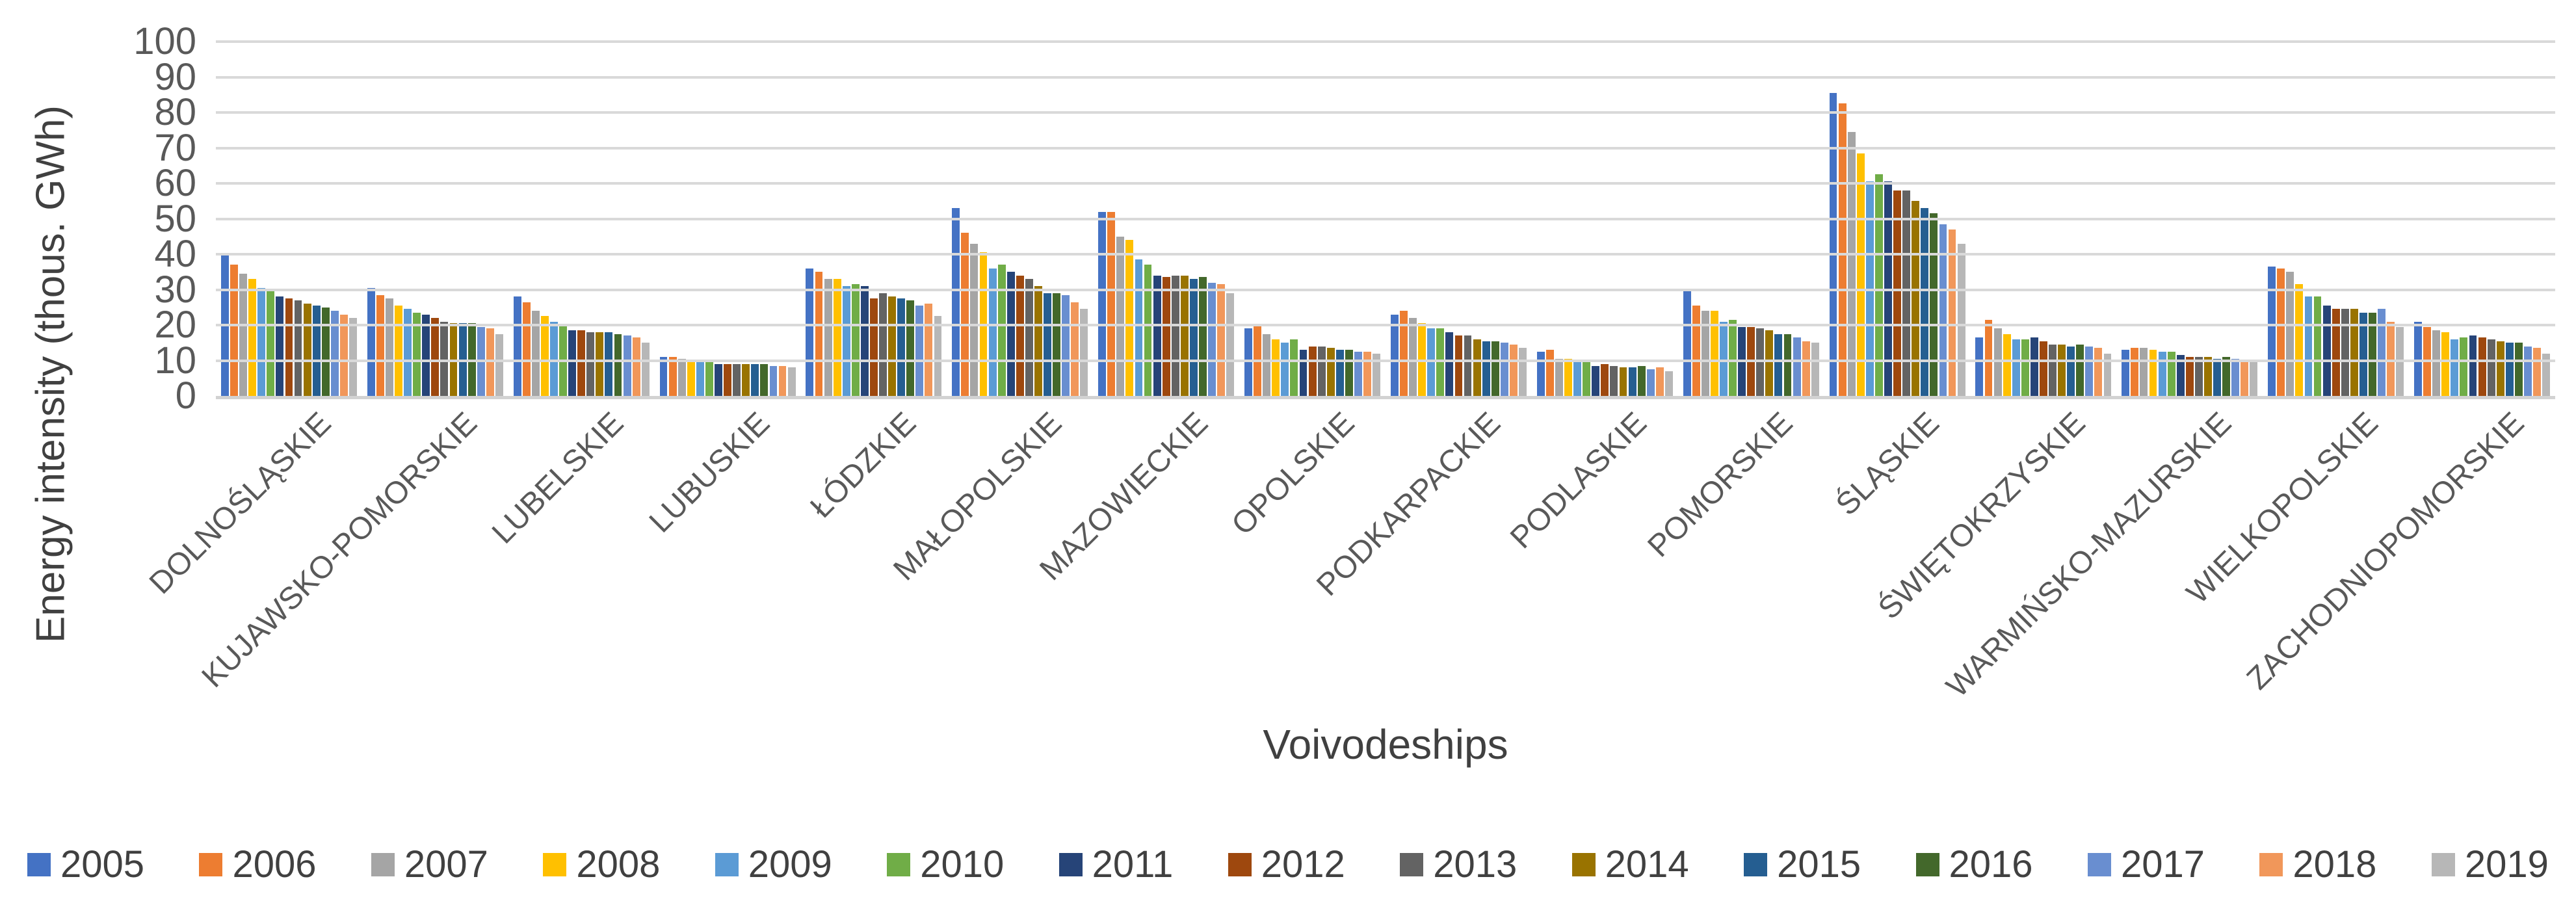  What do you see at coordinates (1057, 344) in the screenshot?
I see `bar-małopolskie-2016` at bounding box center [1057, 344].